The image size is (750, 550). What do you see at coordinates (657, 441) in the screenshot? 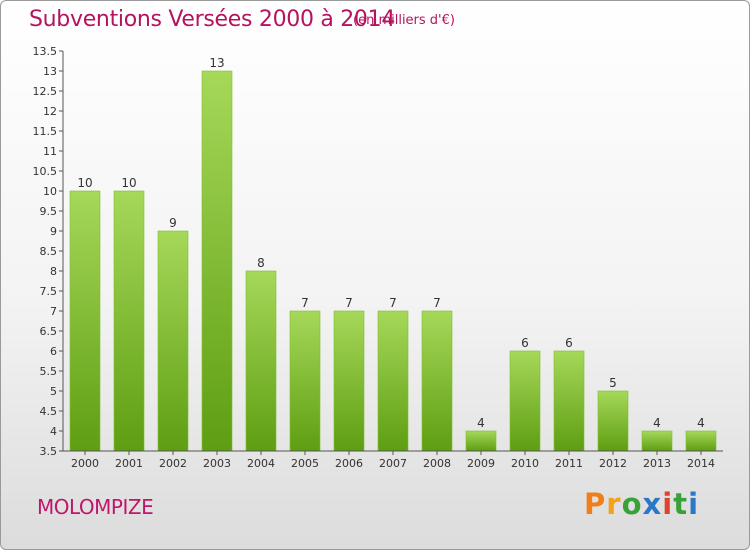
I see `bar-2013` at bounding box center [657, 441].